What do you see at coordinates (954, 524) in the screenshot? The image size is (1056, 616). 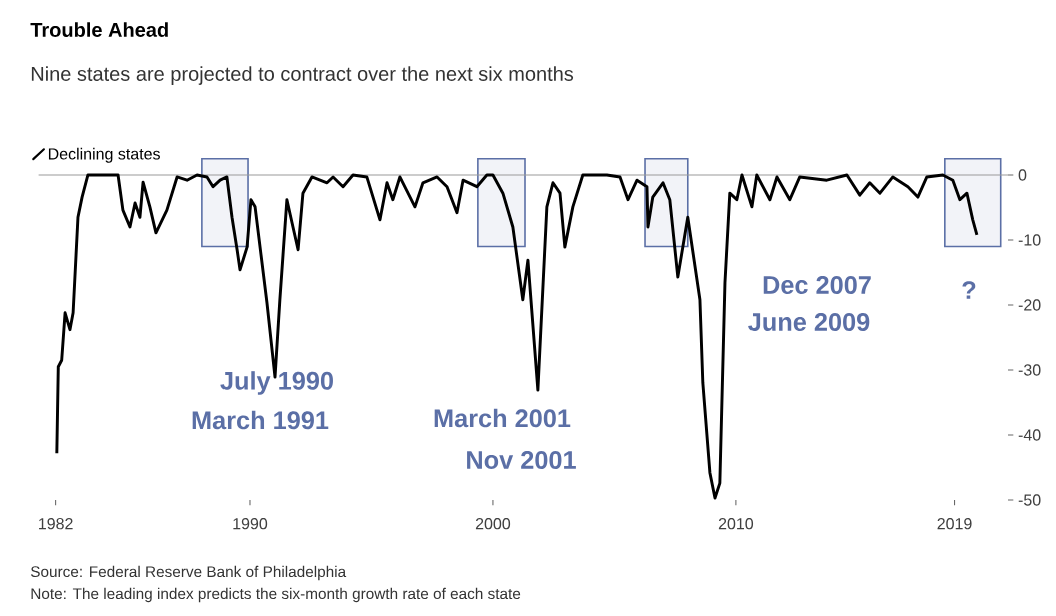 I see `x-tick-label: 2019` at bounding box center [954, 524].